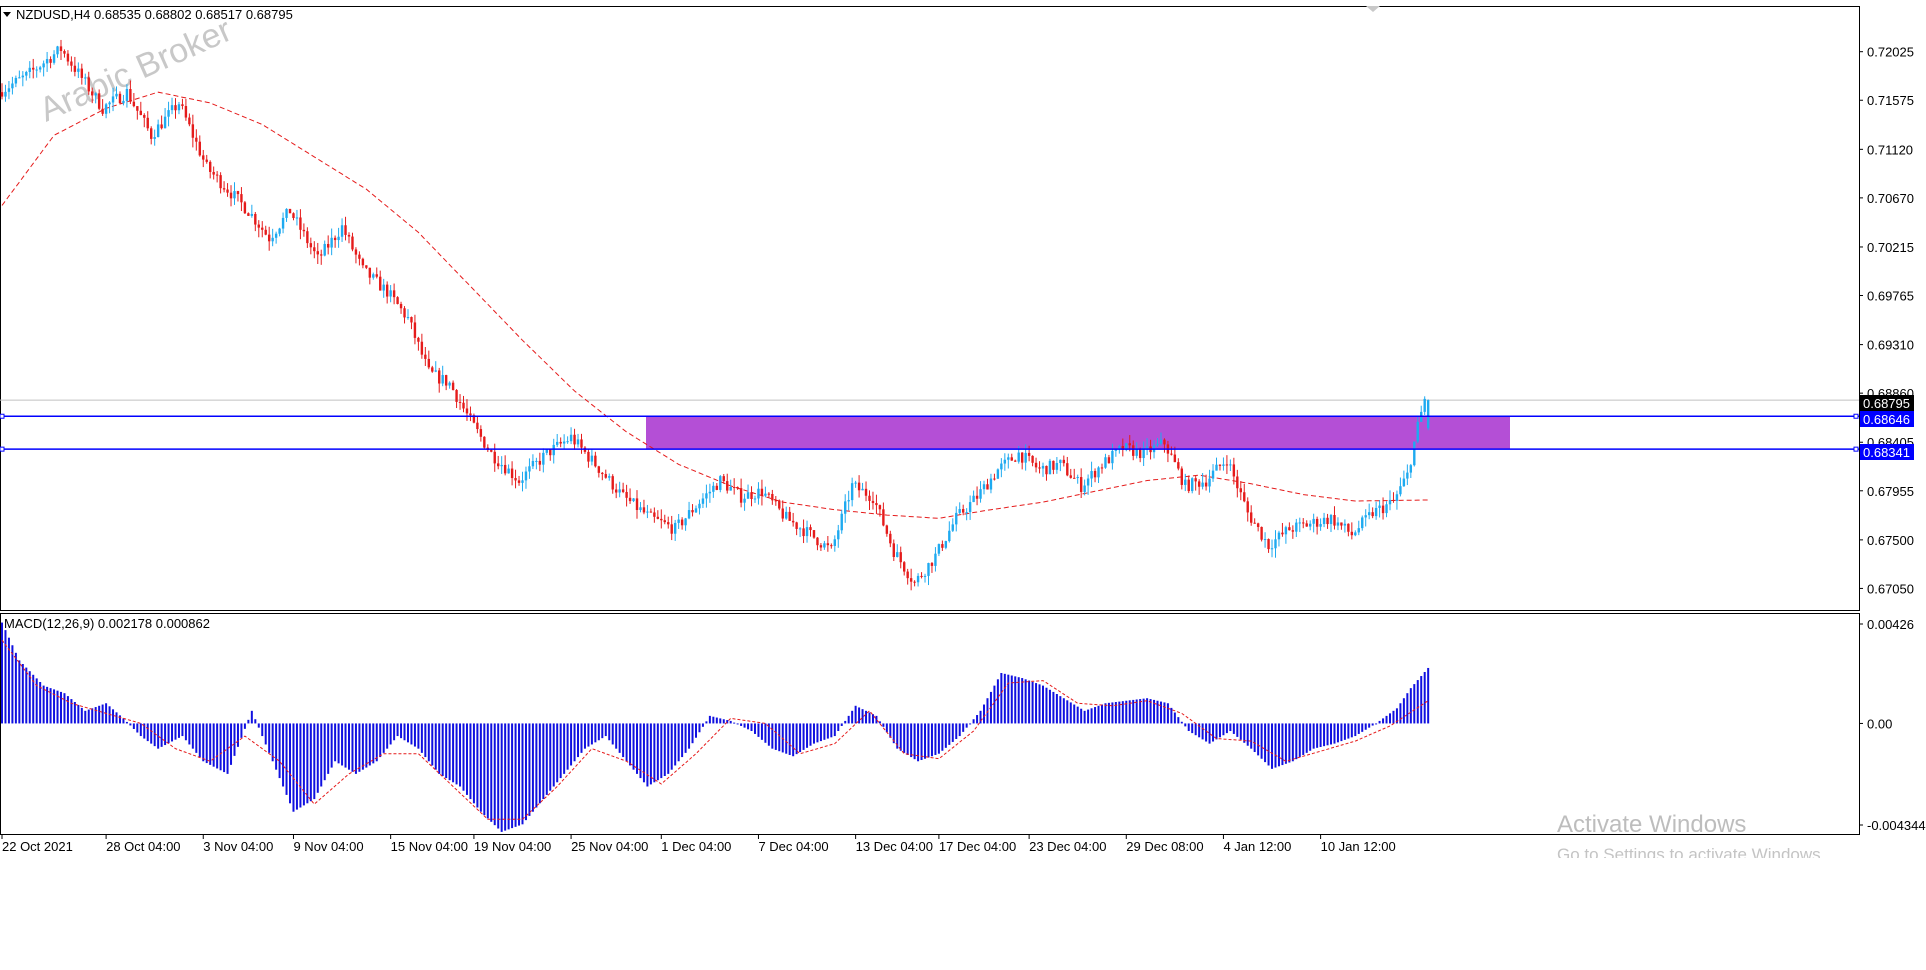 This screenshot has width=1926, height=970. I want to click on zone-lower-level-line-handle-right, so click(1856, 449).